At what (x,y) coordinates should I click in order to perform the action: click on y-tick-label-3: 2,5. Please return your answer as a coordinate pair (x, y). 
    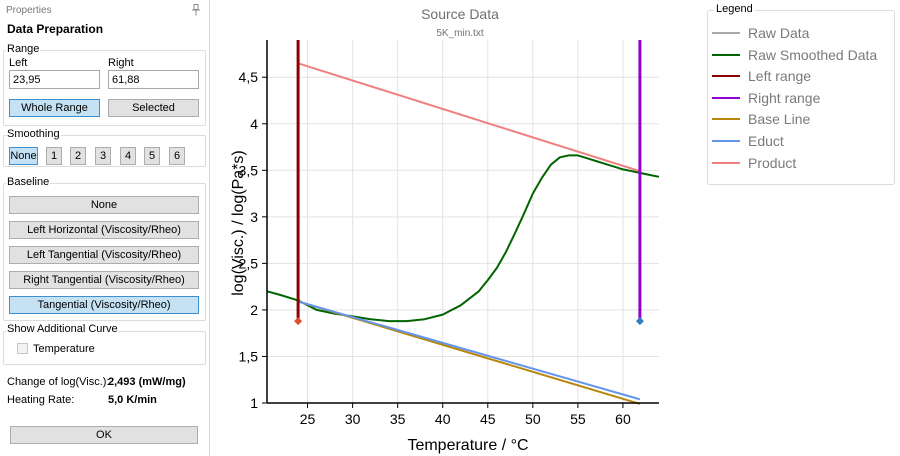
    Looking at the image, I should click on (249, 263).